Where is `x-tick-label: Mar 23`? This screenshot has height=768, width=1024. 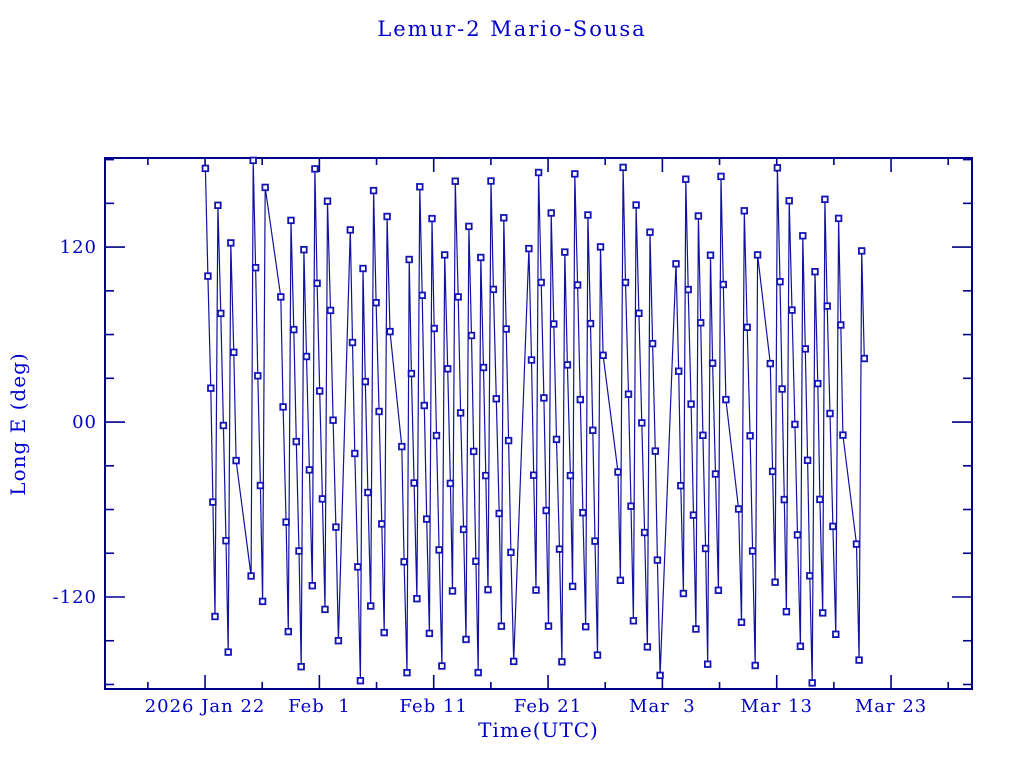 x-tick-label: Mar 23 is located at coordinates (891, 706).